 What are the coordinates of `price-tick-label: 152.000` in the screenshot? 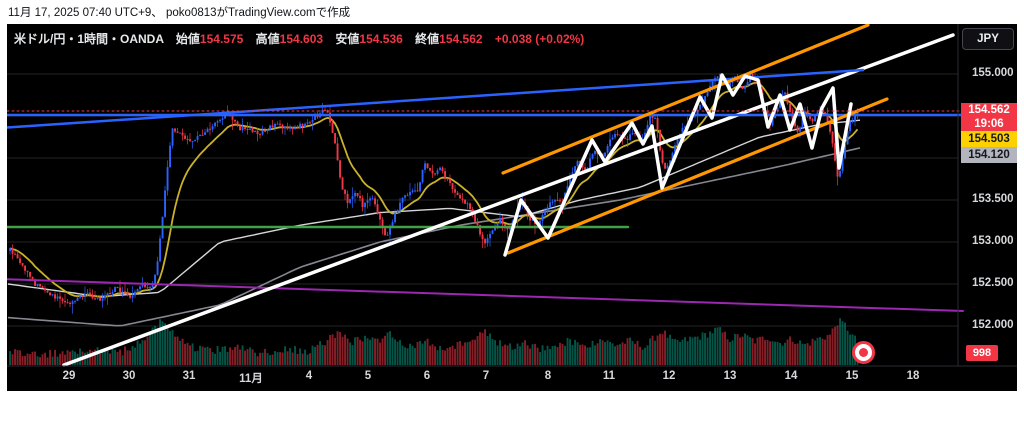 It's located at (993, 325).